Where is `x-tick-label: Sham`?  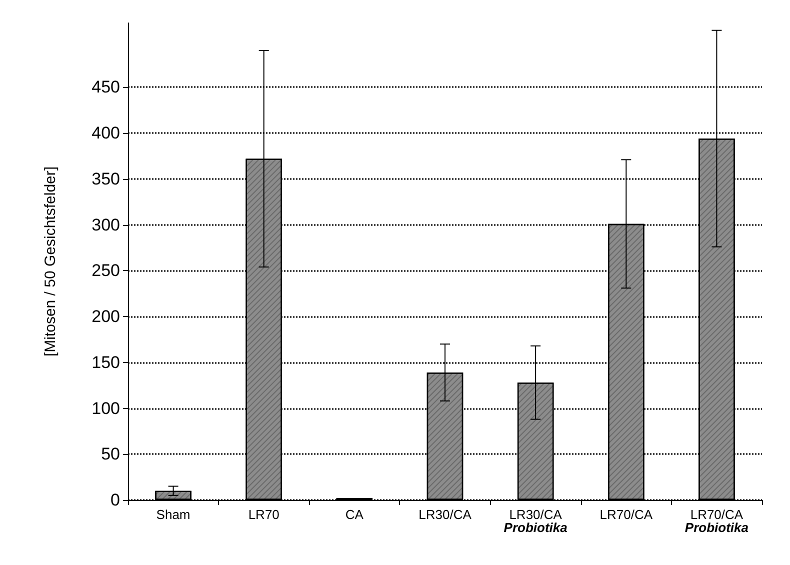 x-tick-label: Sham is located at coordinates (173, 514).